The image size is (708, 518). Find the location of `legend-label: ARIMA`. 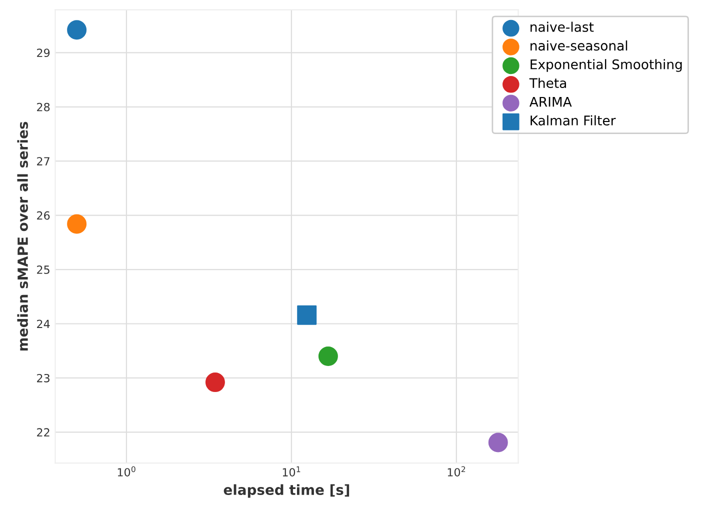

legend-label: ARIMA is located at coordinates (550, 101).